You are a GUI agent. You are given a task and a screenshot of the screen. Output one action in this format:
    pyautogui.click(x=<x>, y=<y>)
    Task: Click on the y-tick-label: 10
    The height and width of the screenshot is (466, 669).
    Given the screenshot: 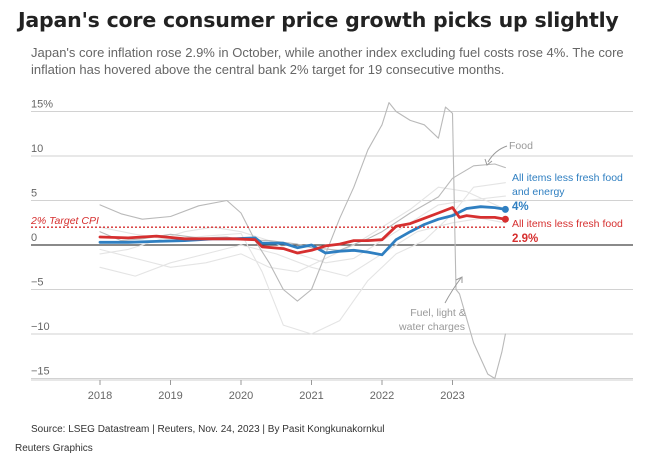 What is the action you would take?
    pyautogui.click(x=37, y=149)
    